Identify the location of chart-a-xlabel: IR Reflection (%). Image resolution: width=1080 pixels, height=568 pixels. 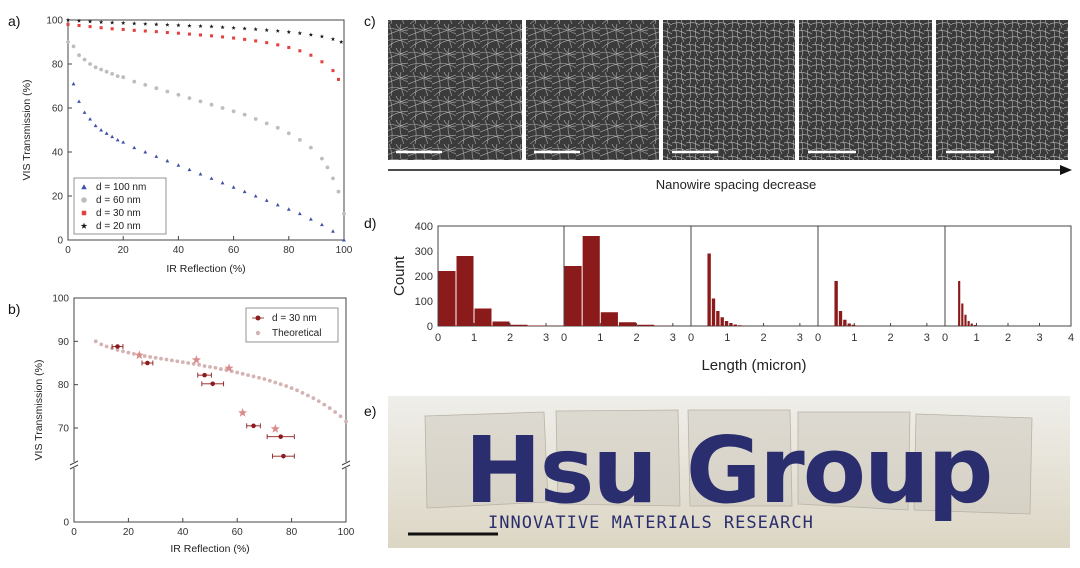
(205, 269).